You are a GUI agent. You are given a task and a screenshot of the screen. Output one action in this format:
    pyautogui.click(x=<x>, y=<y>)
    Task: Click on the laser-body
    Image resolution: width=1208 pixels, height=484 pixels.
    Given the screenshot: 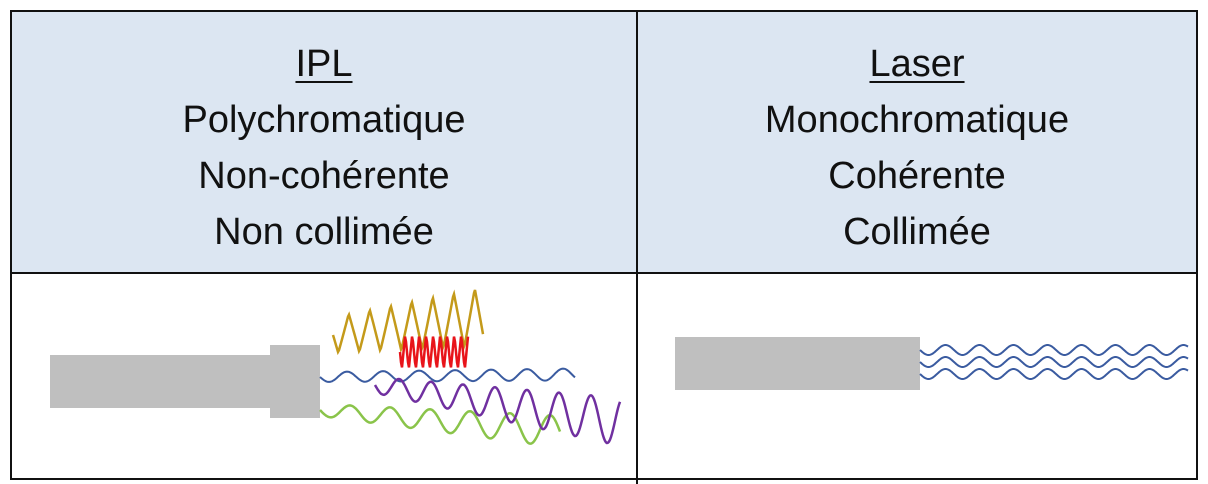 What is the action you would take?
    pyautogui.click(x=797, y=363)
    